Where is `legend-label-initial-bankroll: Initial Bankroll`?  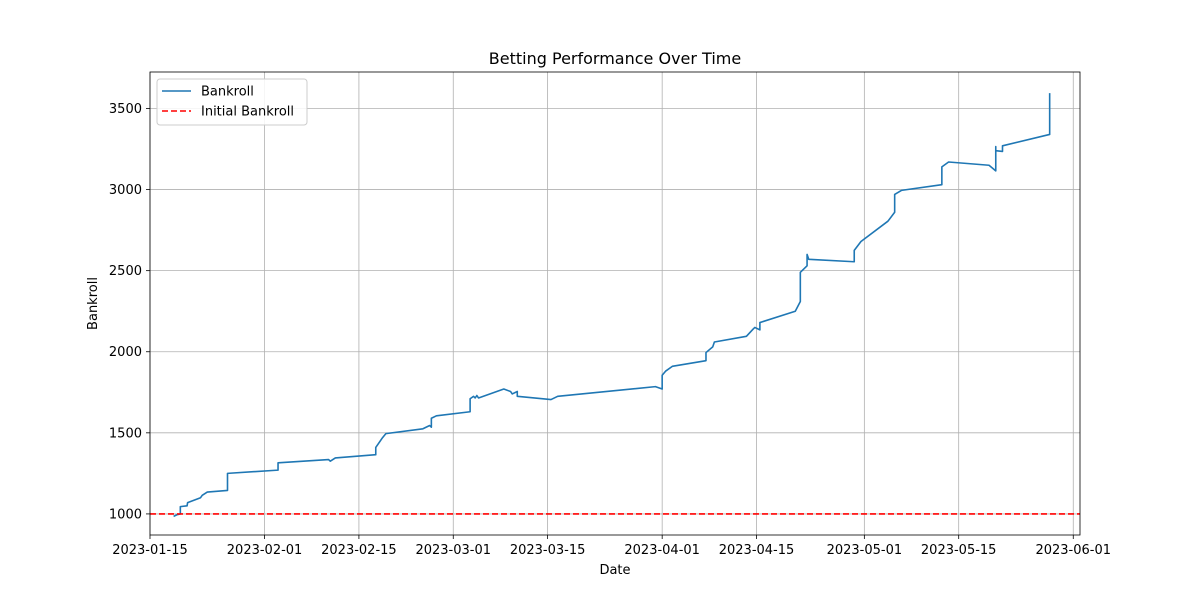
legend-label-initial-bankroll: Initial Bankroll is located at coordinates (247, 112).